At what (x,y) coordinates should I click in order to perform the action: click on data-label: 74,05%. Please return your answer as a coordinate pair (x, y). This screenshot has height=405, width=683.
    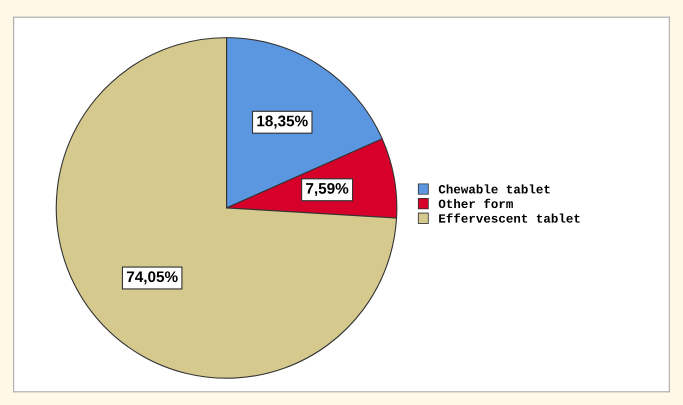
    Looking at the image, I should click on (152, 277).